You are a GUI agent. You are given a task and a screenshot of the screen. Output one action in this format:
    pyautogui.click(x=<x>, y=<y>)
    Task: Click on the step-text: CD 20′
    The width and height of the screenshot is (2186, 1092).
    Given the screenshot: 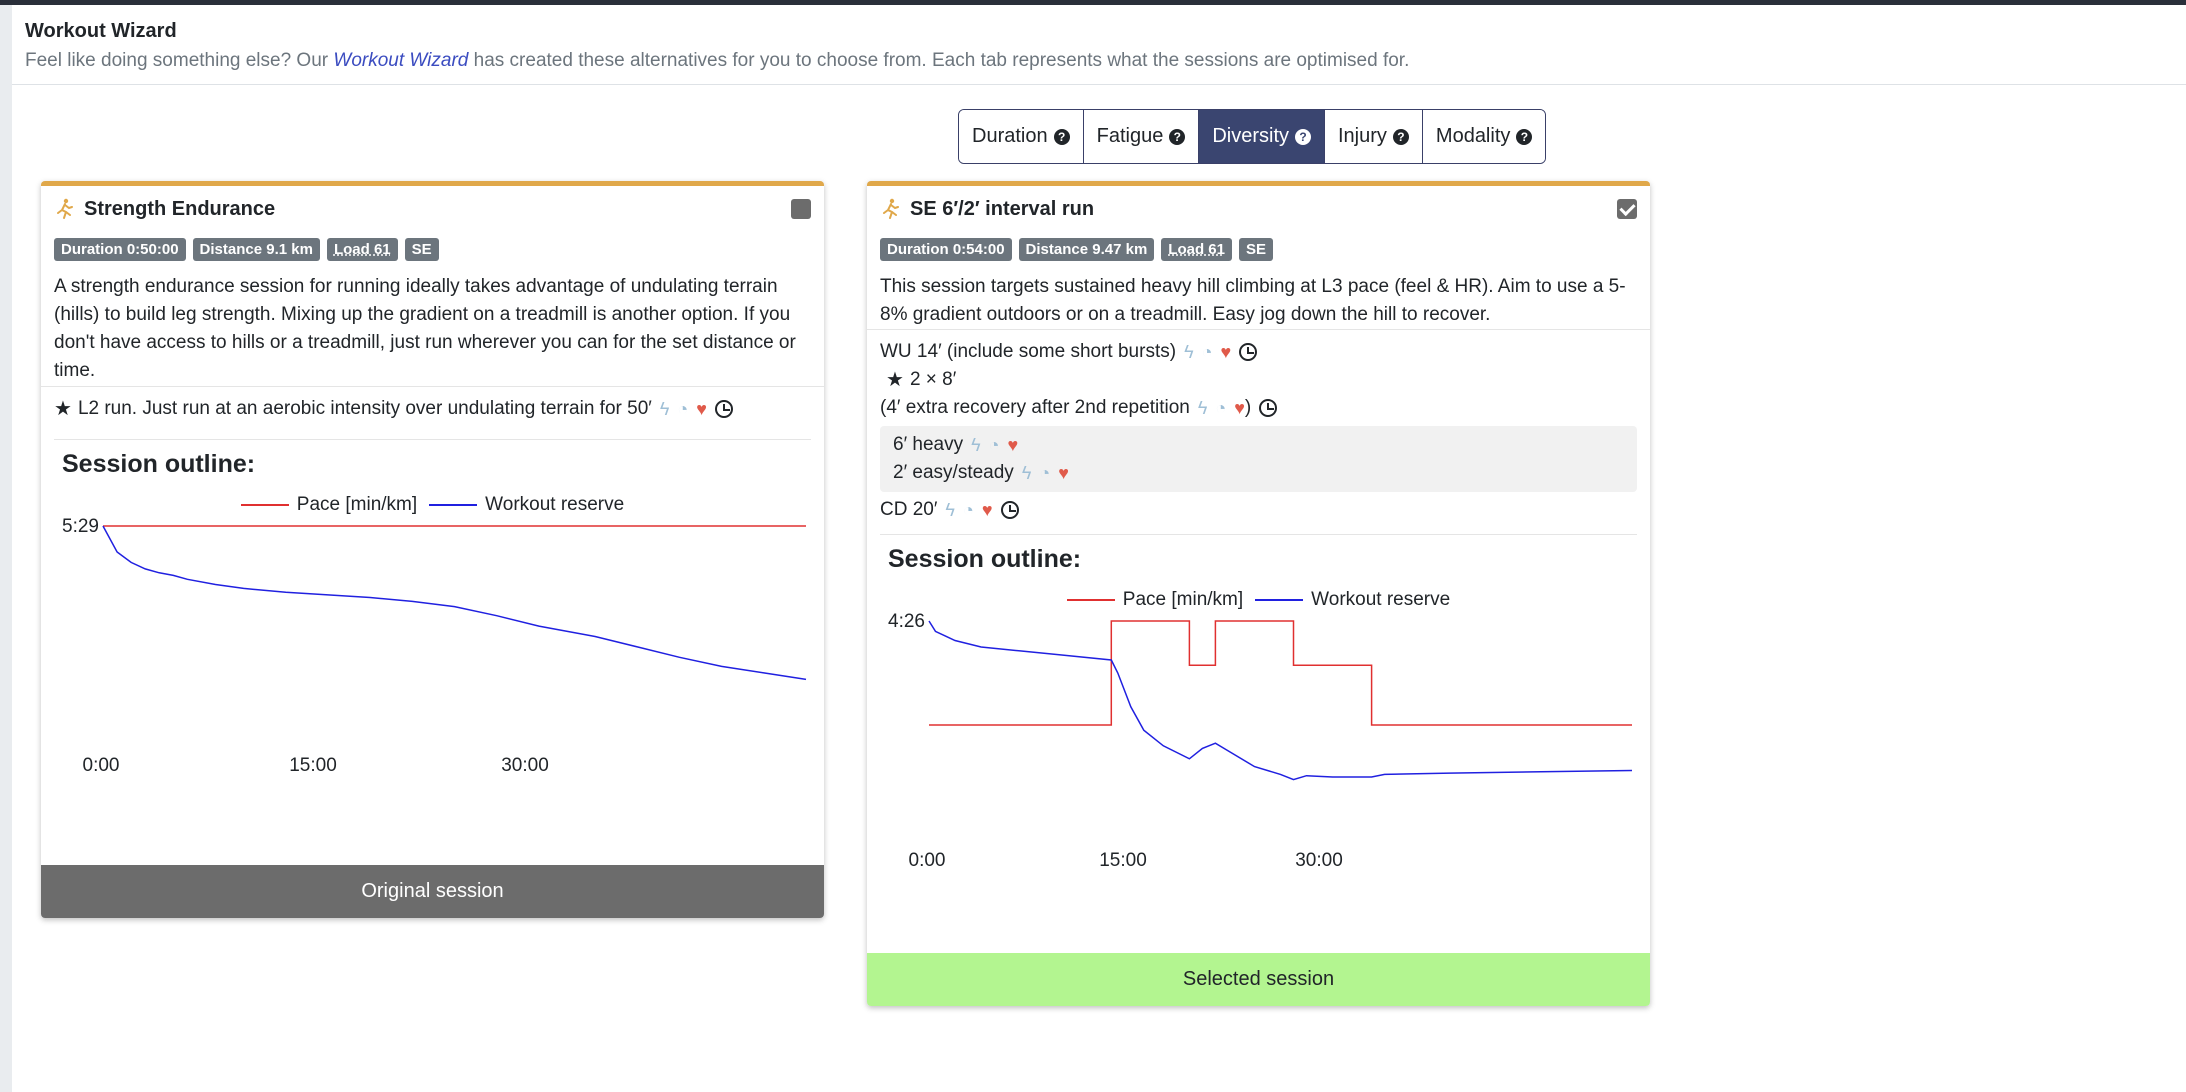 What is the action you would take?
    pyautogui.click(x=909, y=509)
    